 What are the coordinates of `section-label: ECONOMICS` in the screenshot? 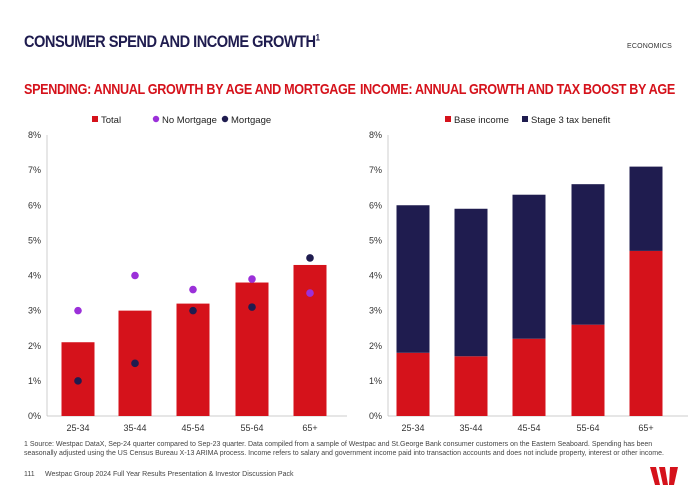 It's located at (649, 46).